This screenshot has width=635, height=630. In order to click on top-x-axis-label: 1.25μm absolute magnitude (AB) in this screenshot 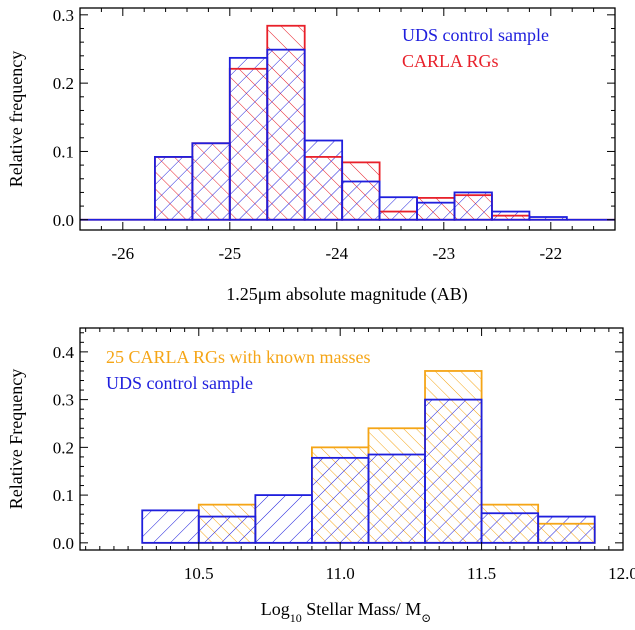, I will do `click(347, 294)`.